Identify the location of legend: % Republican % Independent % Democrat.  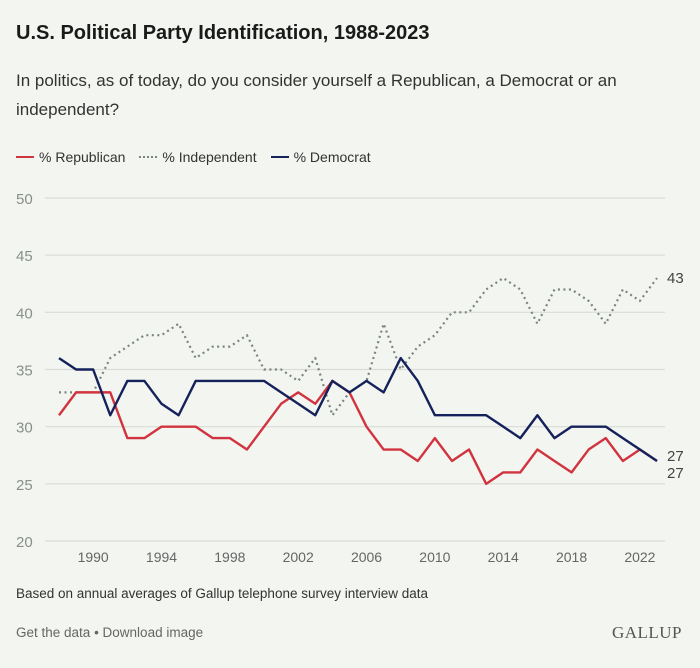
(193, 157).